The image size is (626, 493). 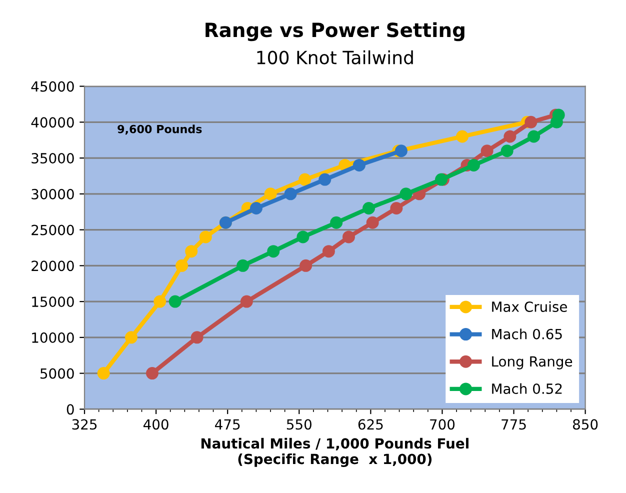 I want to click on y-tick-label: 35000, so click(x=53, y=158).